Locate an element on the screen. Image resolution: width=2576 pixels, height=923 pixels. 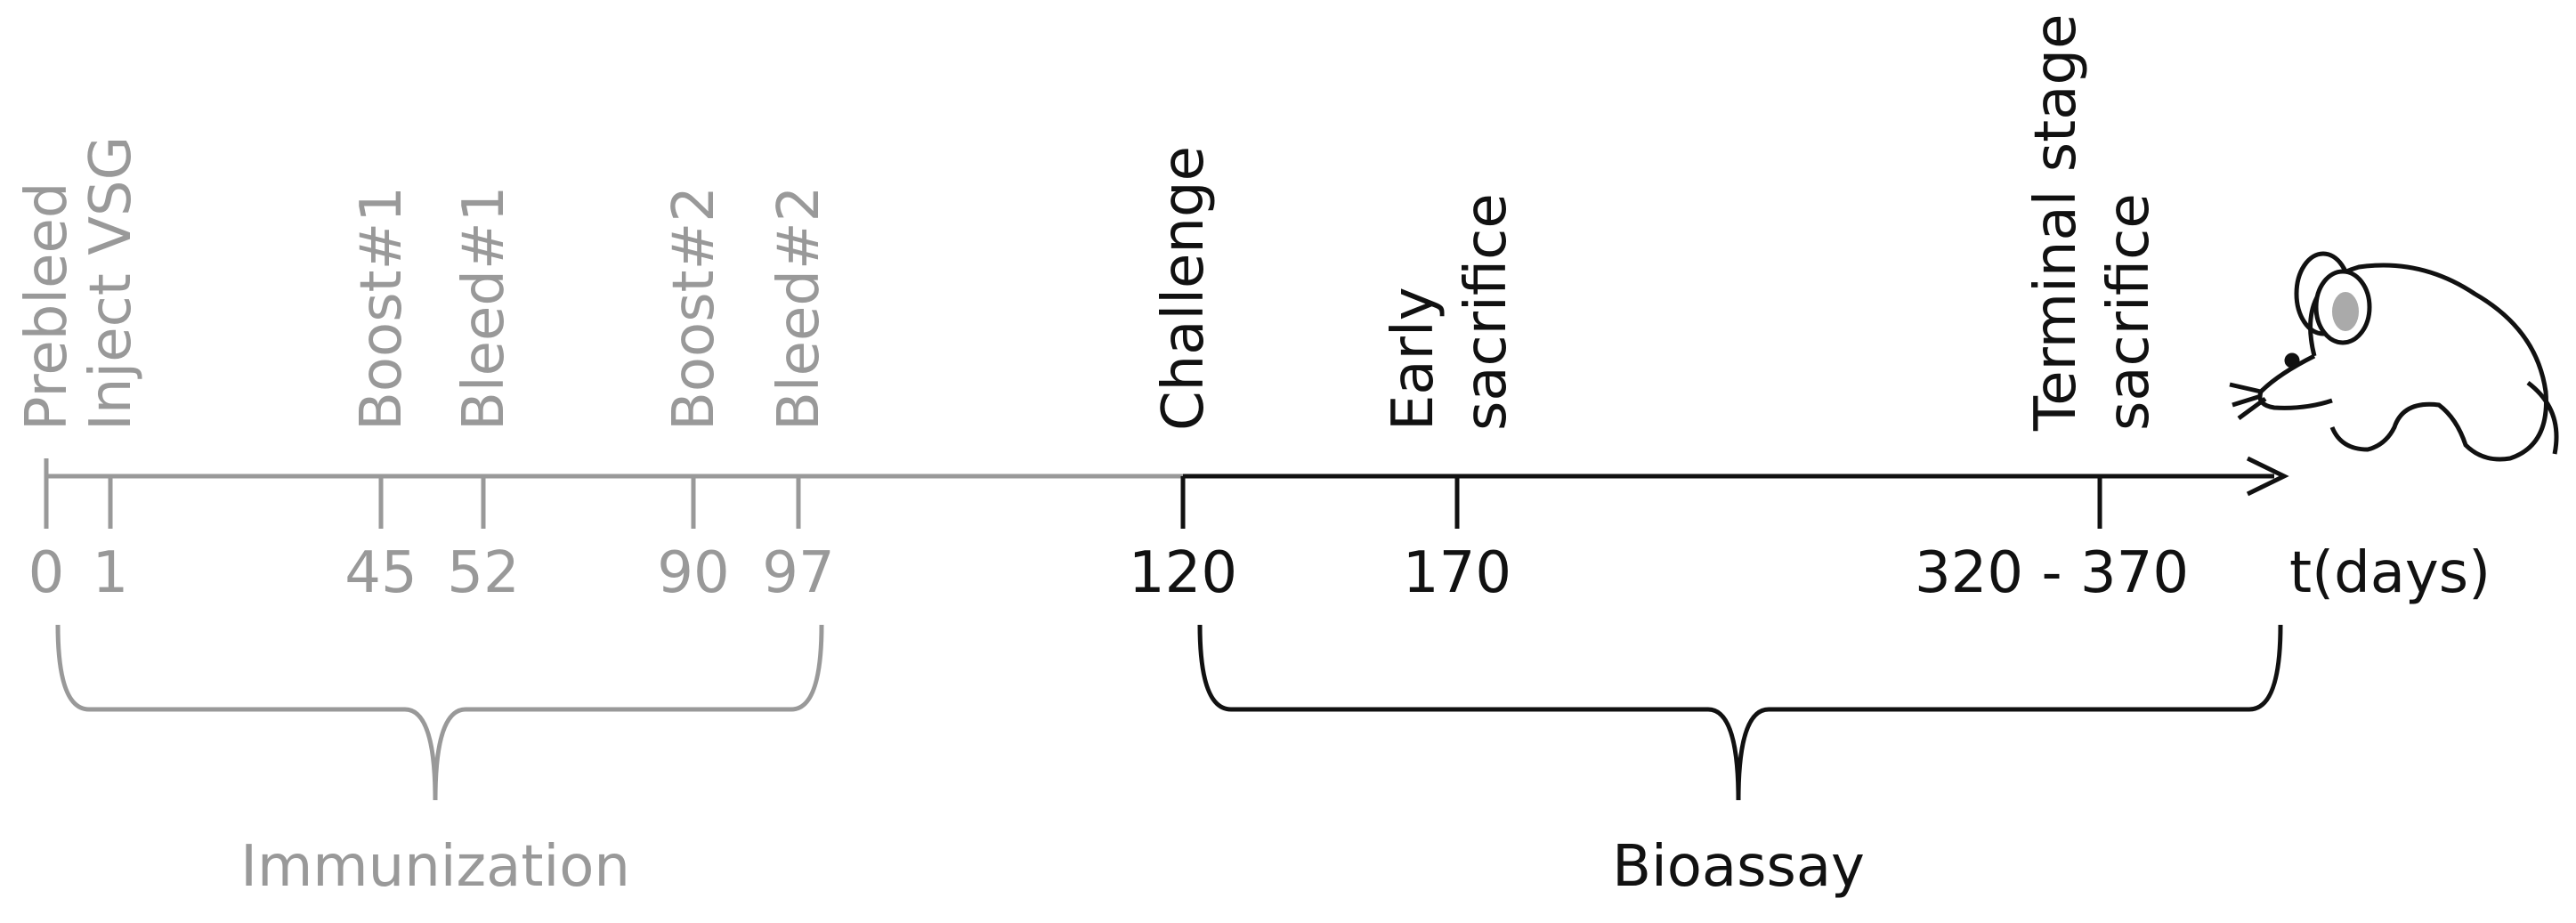
event-label: Challenge is located at coordinates (1184, 288).